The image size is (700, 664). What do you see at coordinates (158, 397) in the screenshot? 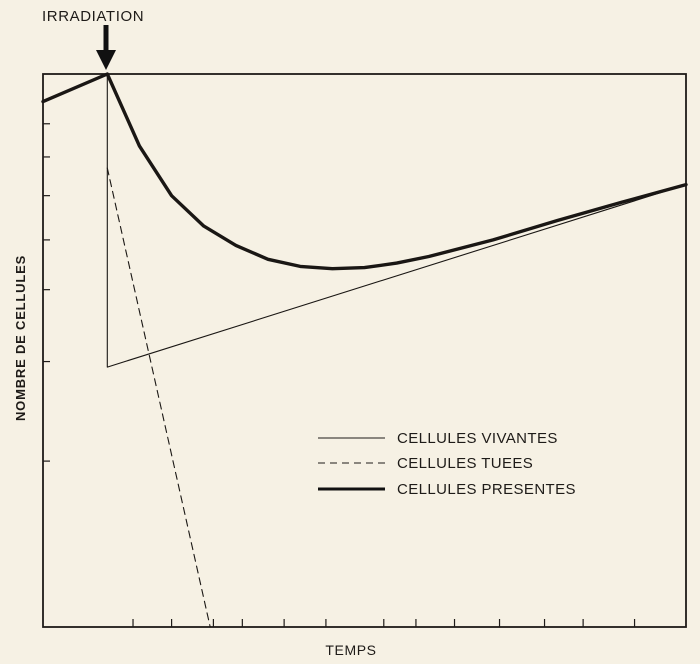
I see `series-line-tuees` at bounding box center [158, 397].